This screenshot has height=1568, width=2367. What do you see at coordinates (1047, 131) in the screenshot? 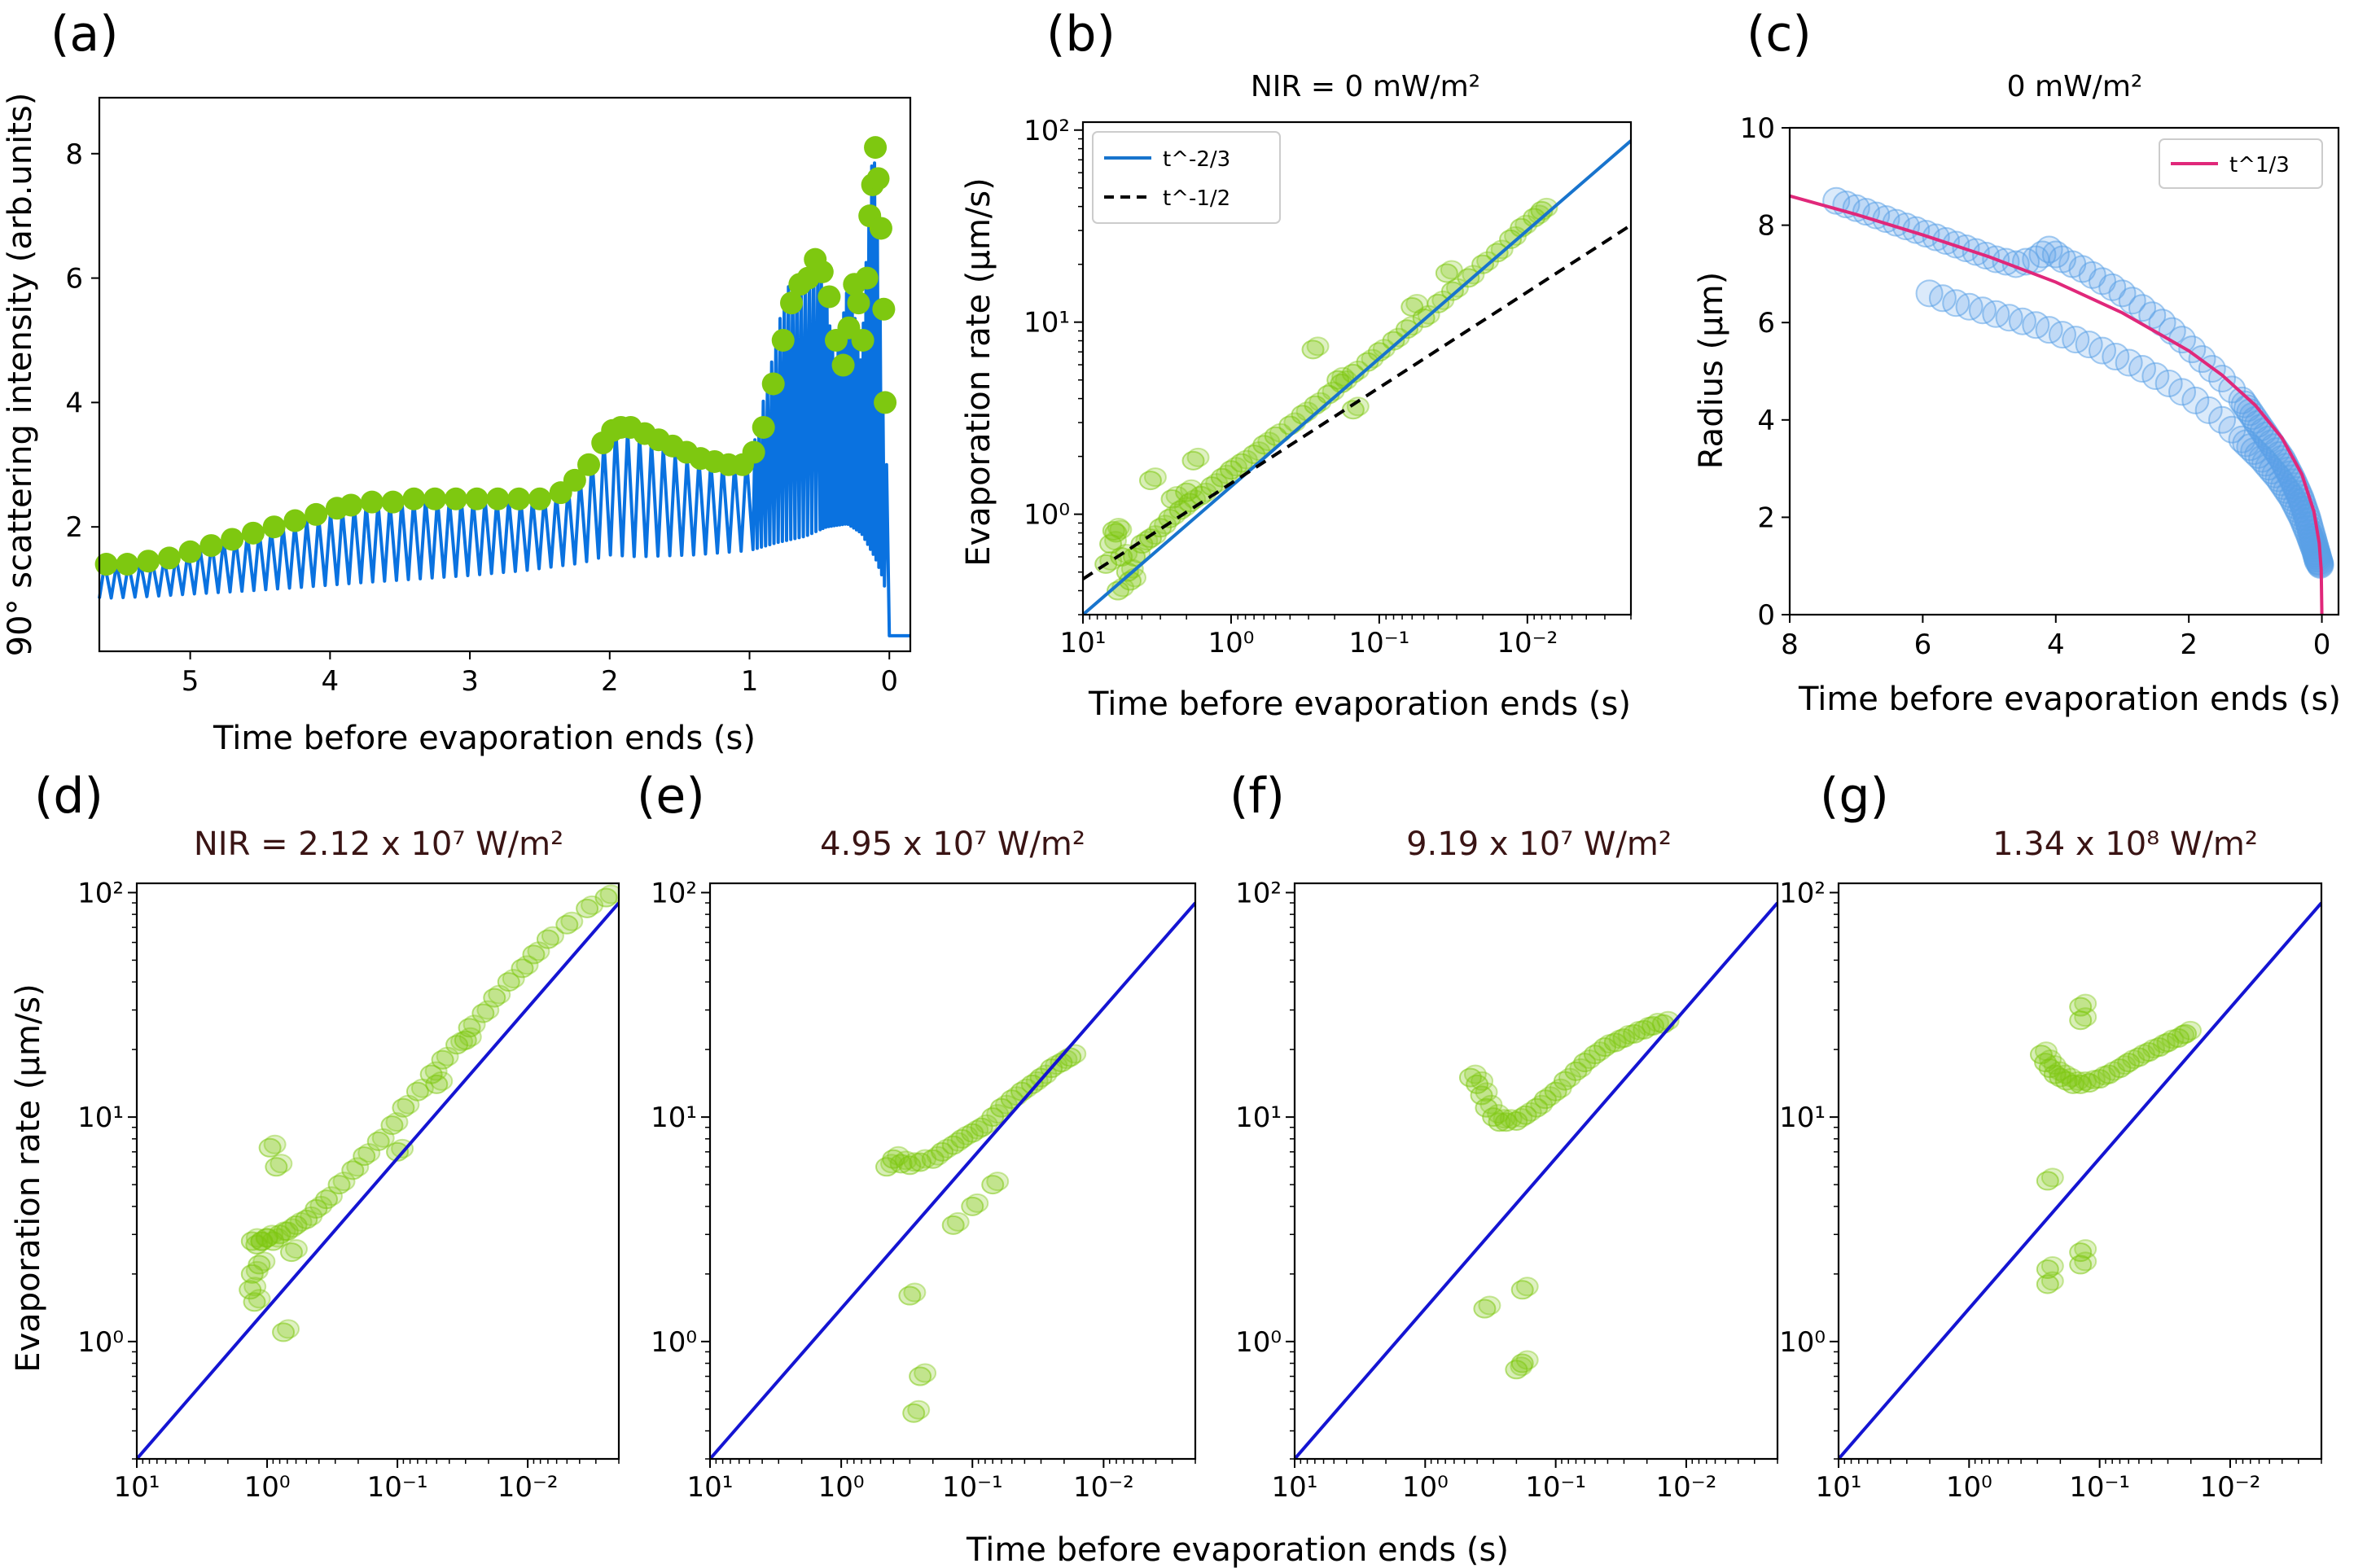
I see `panel-b-ytick-label: 10²` at bounding box center [1047, 131].